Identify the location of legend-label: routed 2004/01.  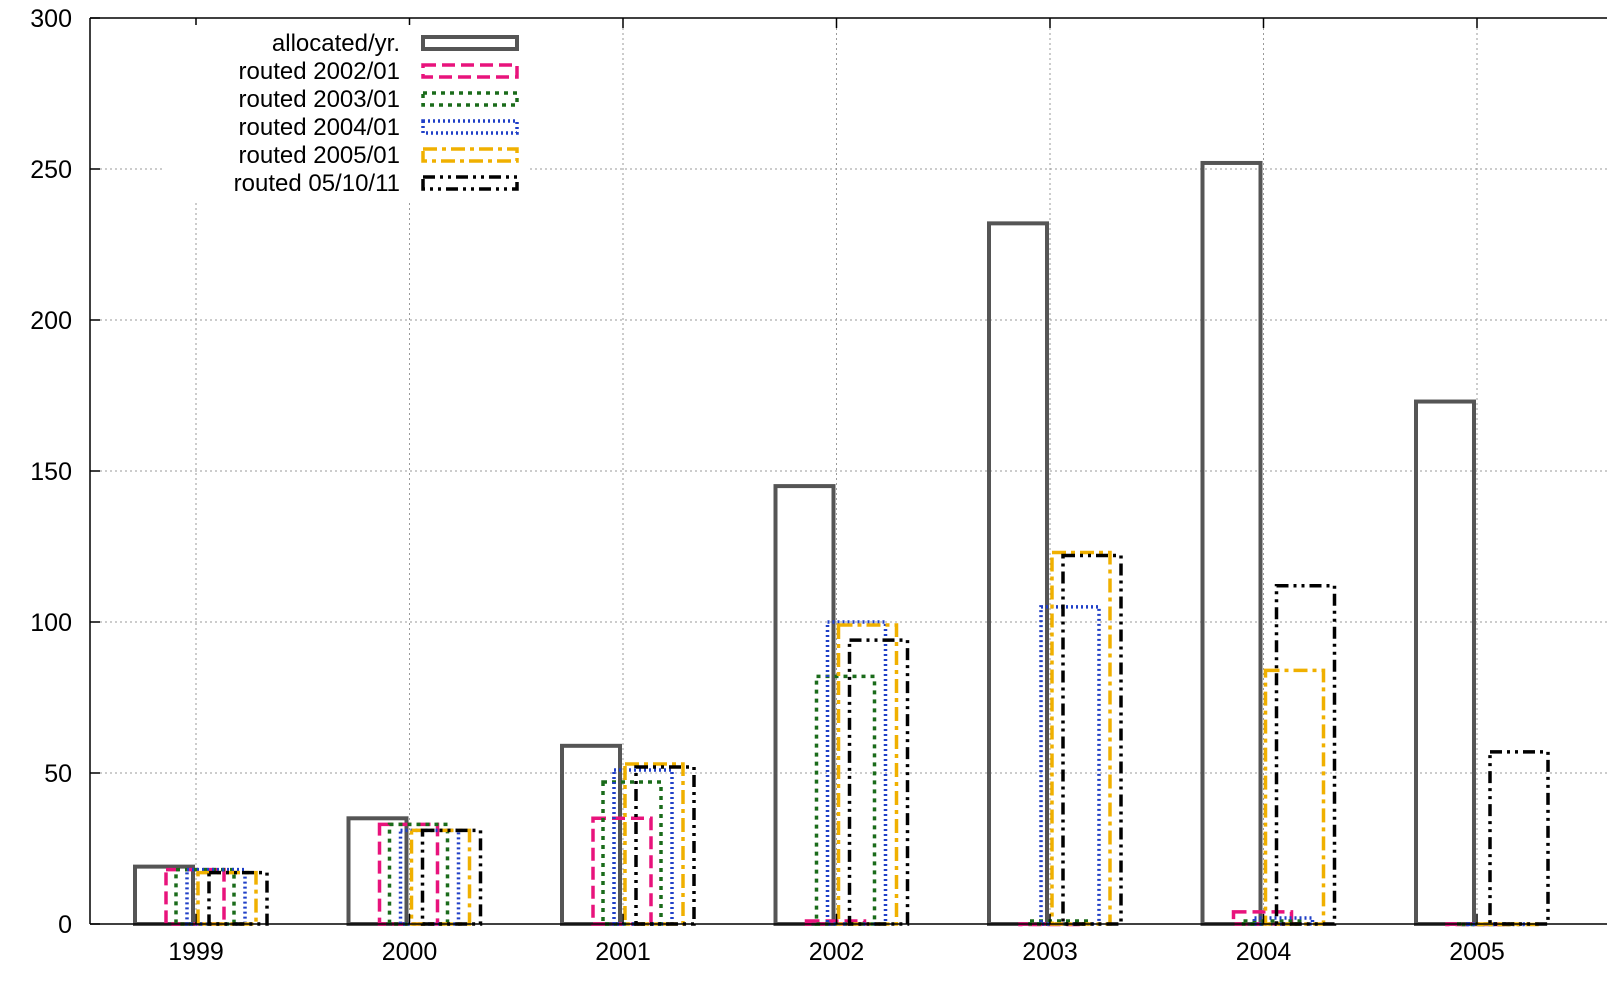
(319, 127).